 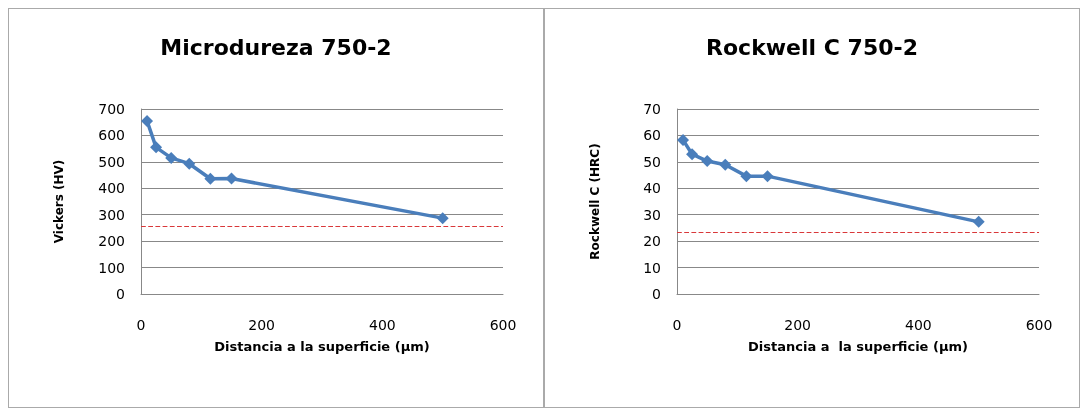 What do you see at coordinates (111, 267) in the screenshot?
I see `y-tick-label: 100` at bounding box center [111, 267].